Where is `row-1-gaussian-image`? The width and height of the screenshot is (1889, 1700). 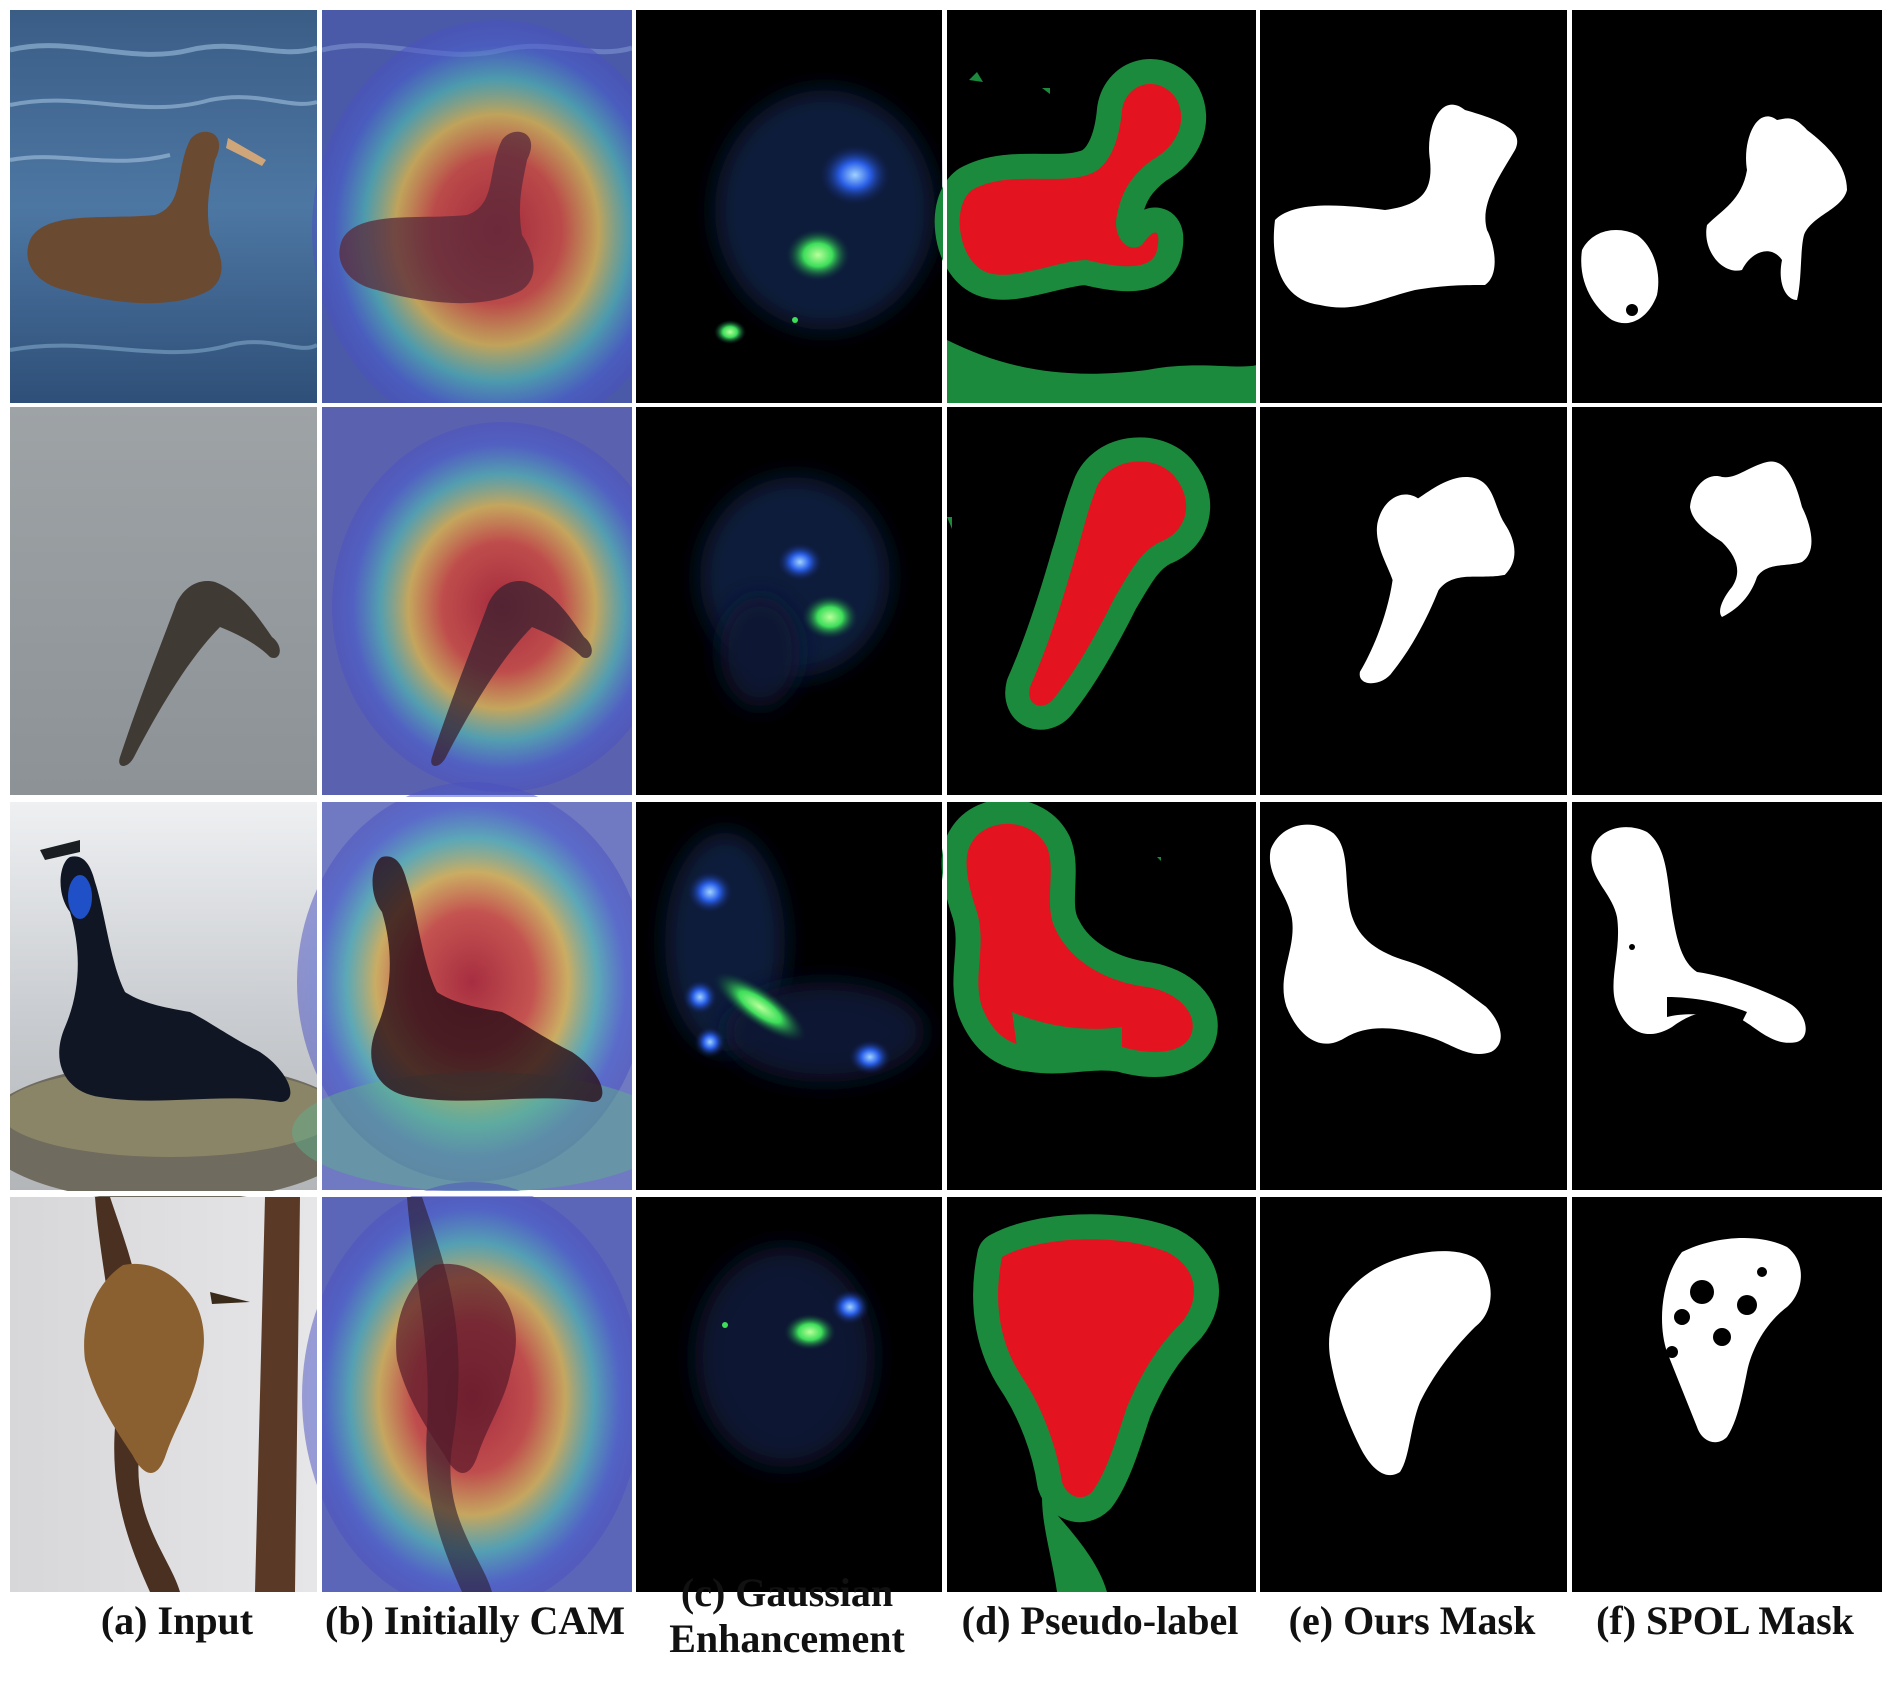 row-1-gaussian-image is located at coordinates (788, 206).